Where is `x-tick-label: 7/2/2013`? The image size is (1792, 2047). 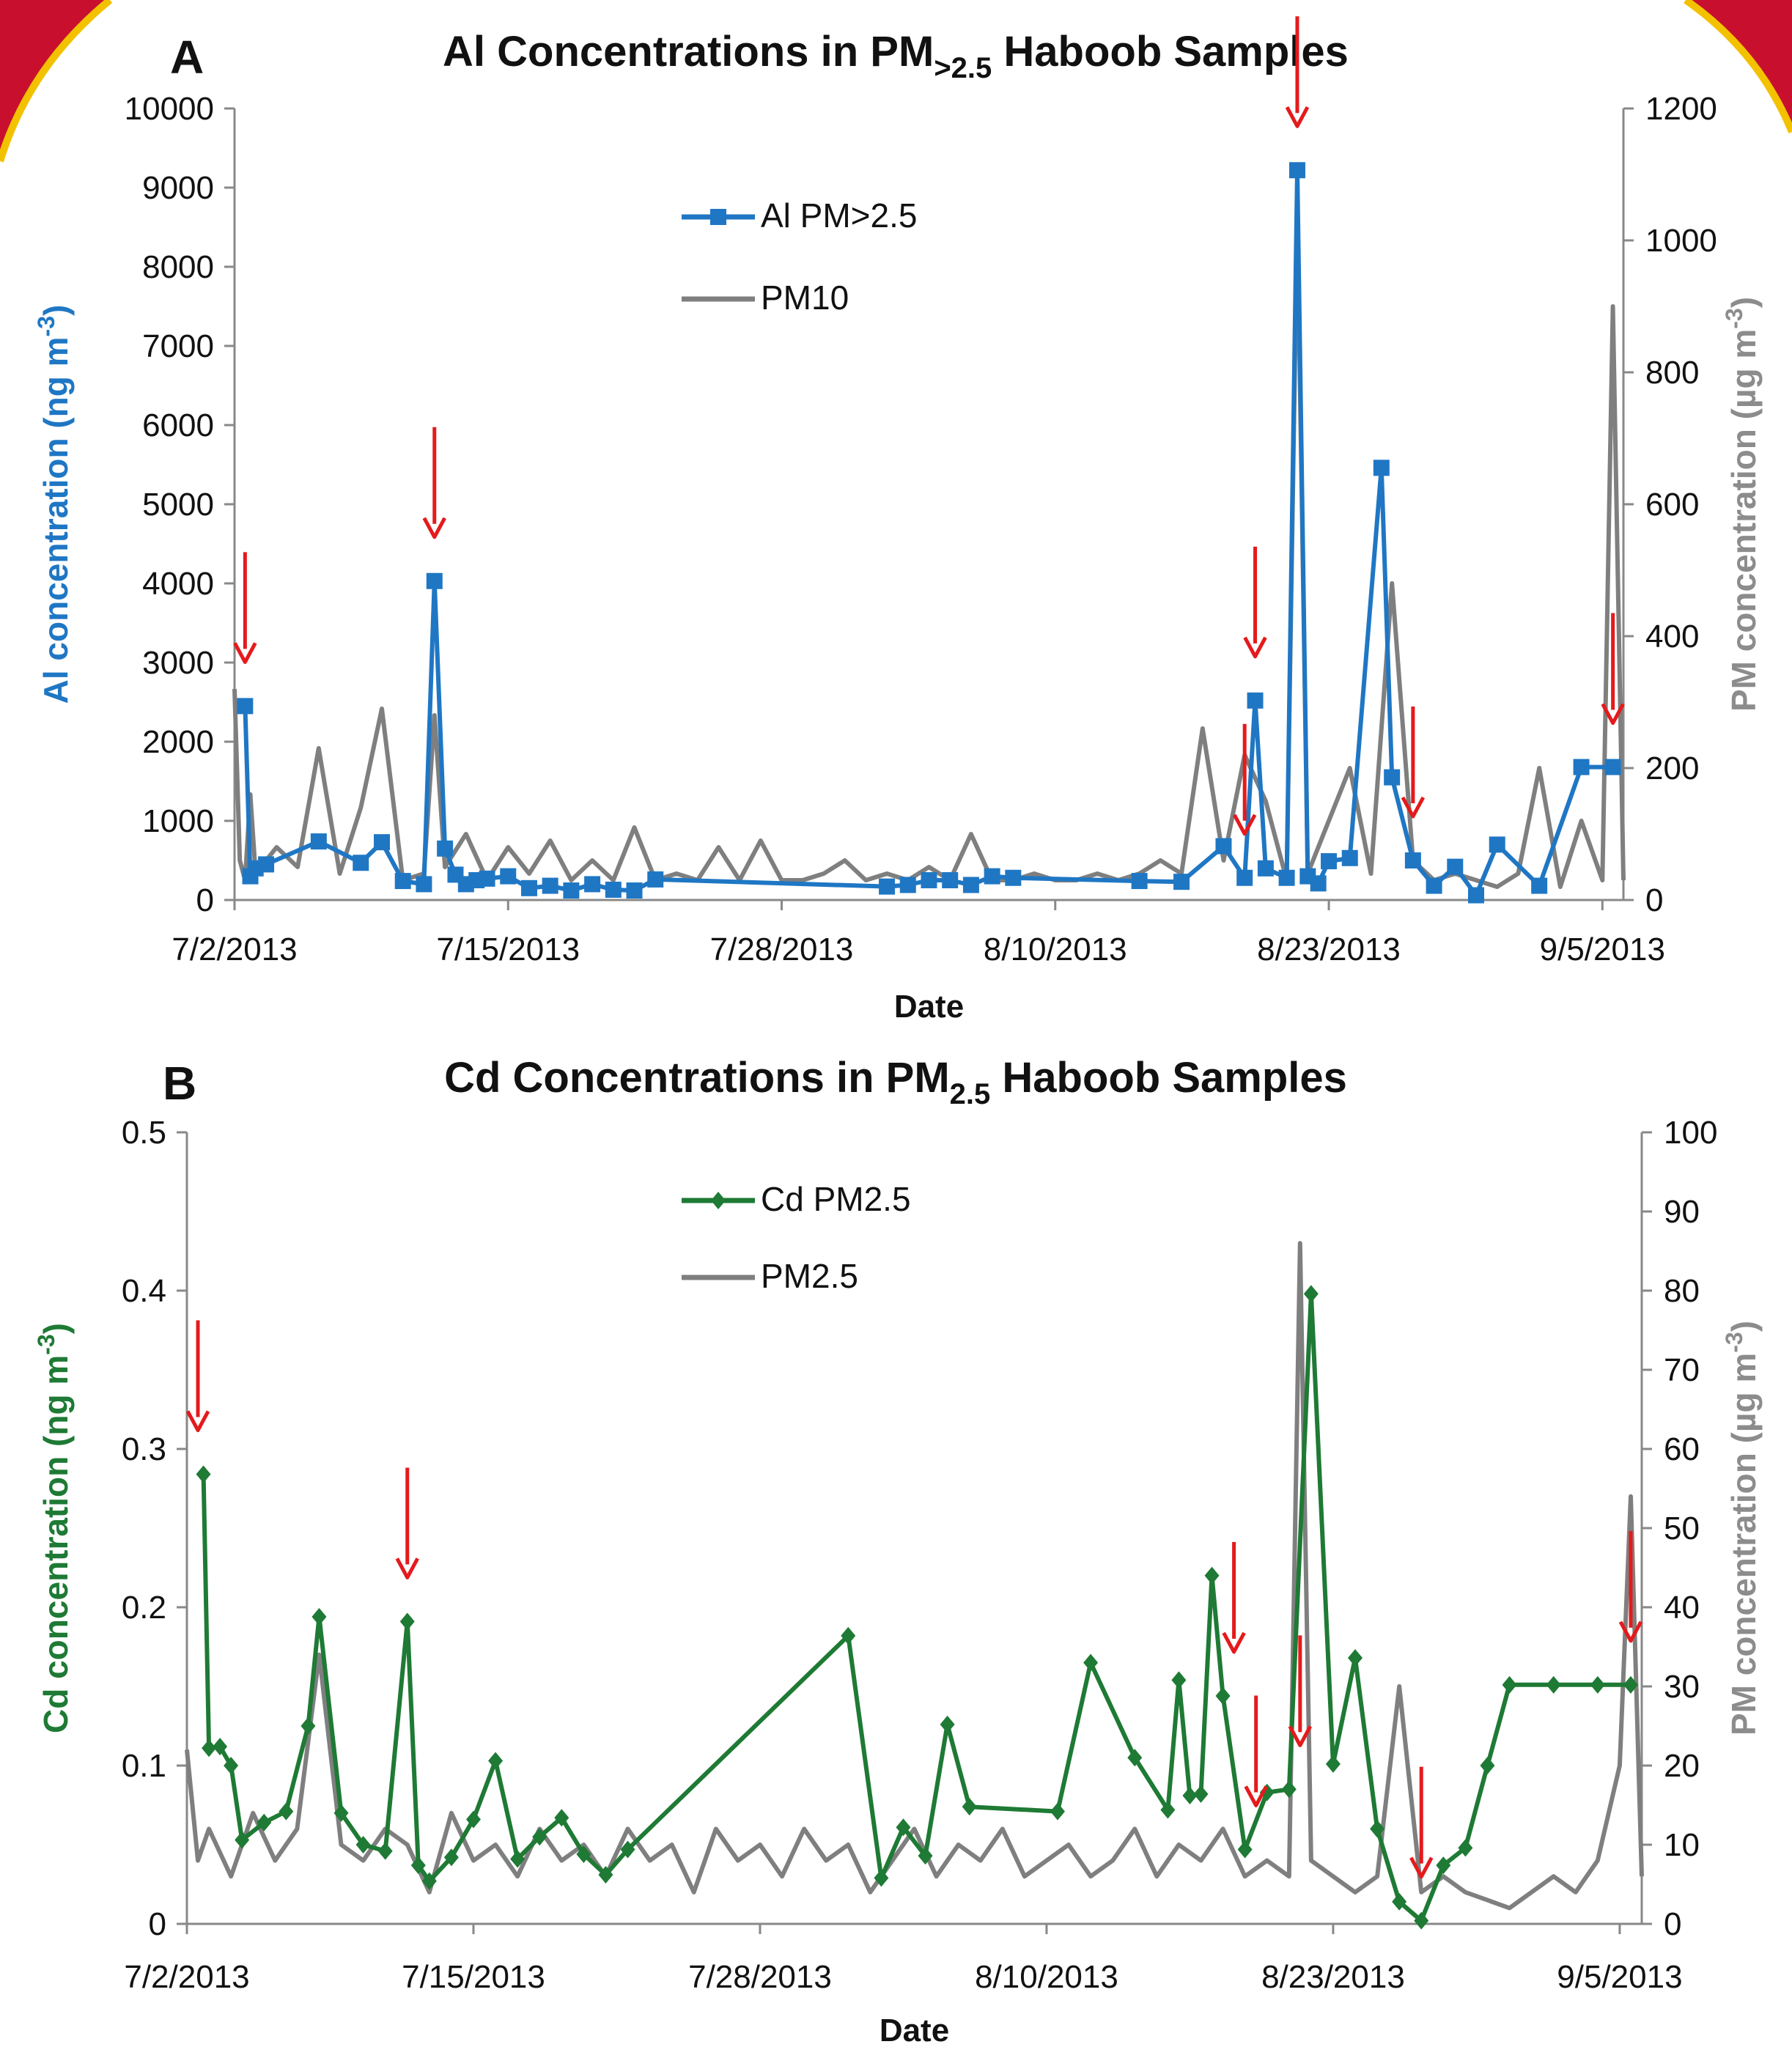
x-tick-label: 7/2/2013 is located at coordinates (234, 949).